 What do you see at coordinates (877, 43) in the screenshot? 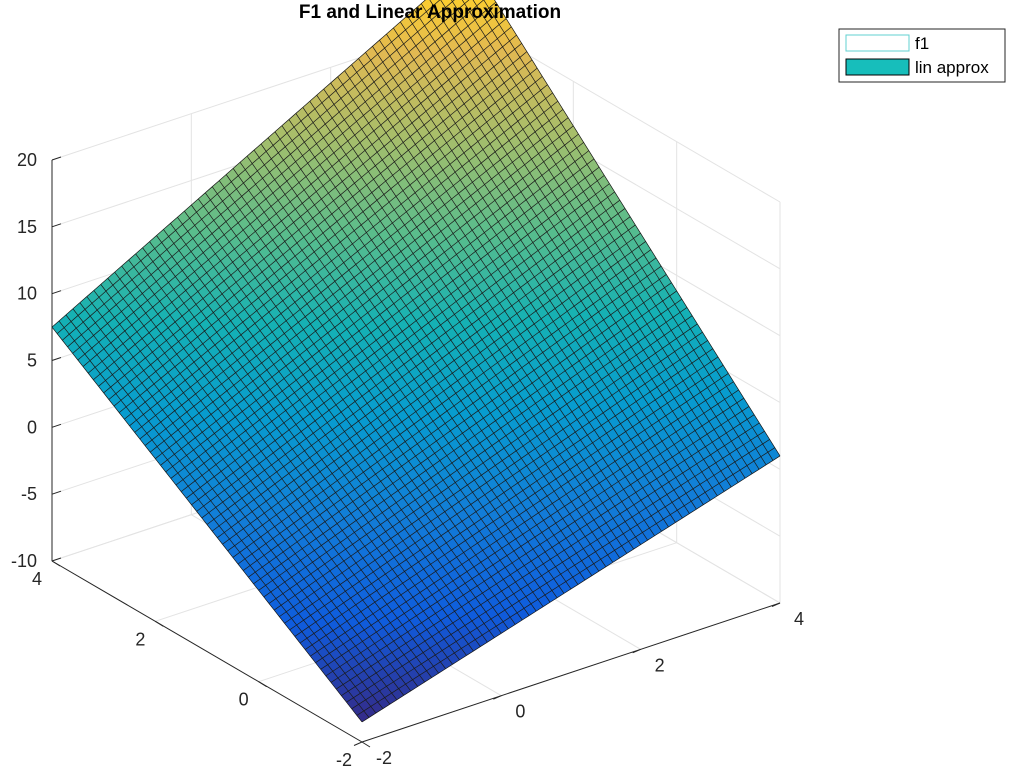
I see `legend-swatch-f1` at bounding box center [877, 43].